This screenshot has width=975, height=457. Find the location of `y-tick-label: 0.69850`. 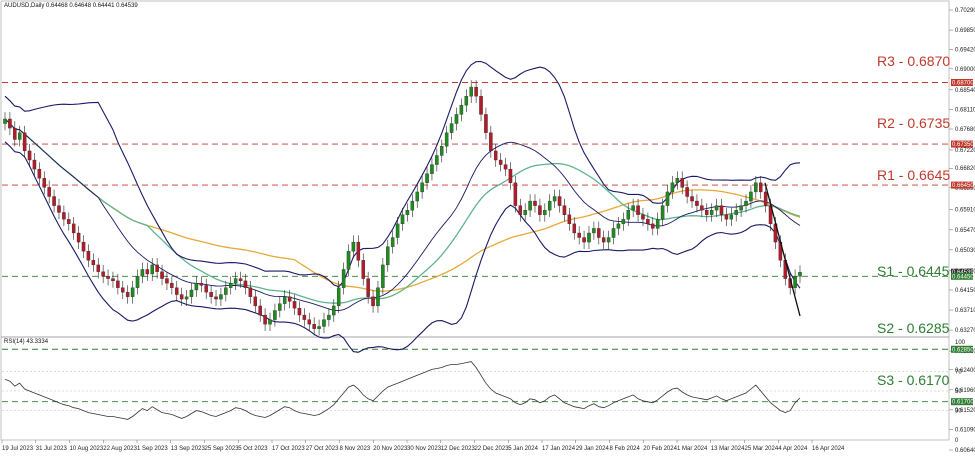

y-tick-label: 0.69850 is located at coordinates (965, 31).